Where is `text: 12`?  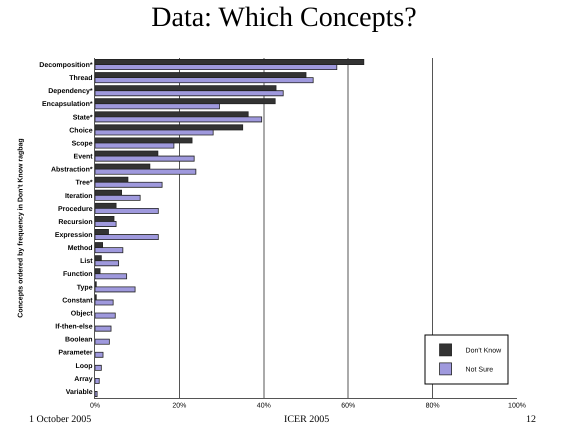
text: 12 is located at coordinates (531, 419).